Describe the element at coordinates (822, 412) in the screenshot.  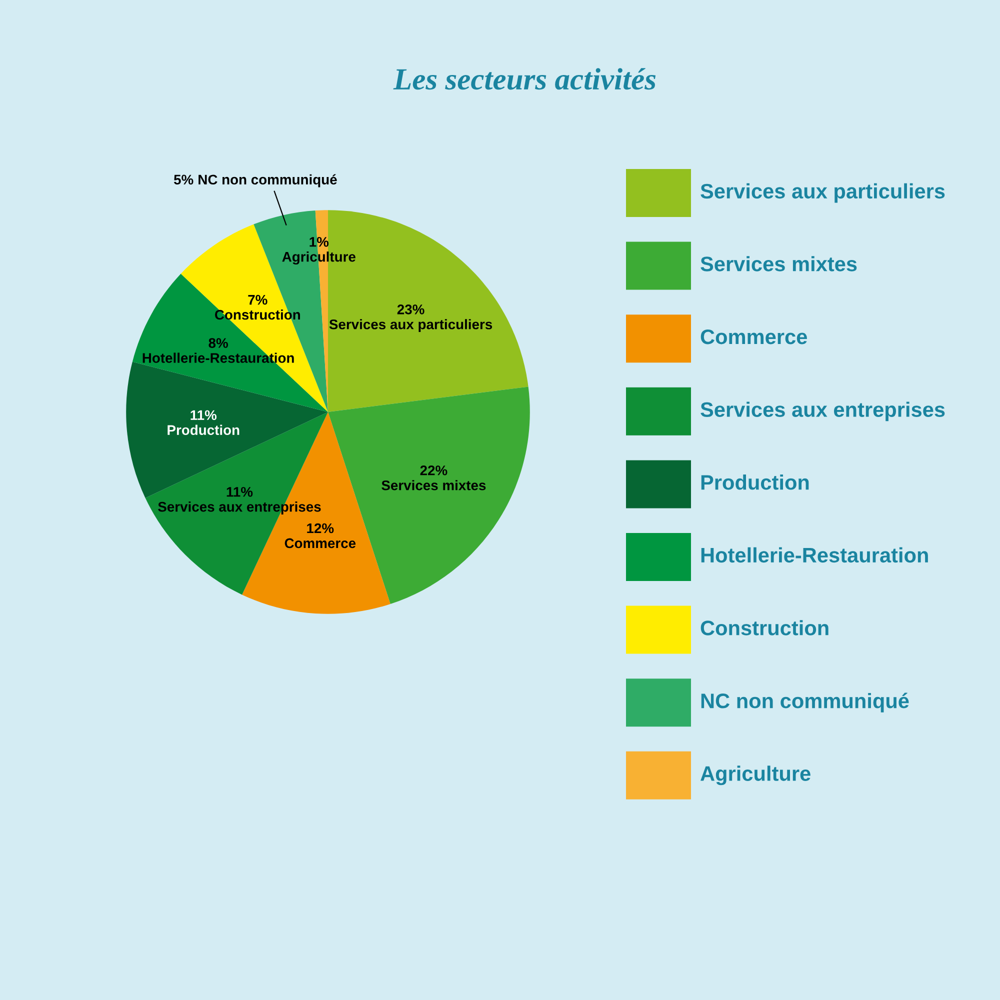
I see `legend-label: Services aux entreprises` at that location.